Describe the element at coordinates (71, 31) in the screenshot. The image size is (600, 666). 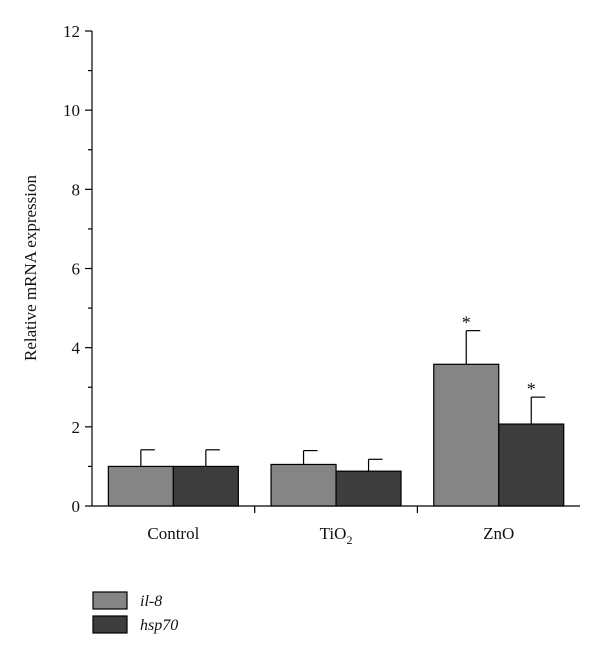
I see `y-tick-label: 12` at that location.